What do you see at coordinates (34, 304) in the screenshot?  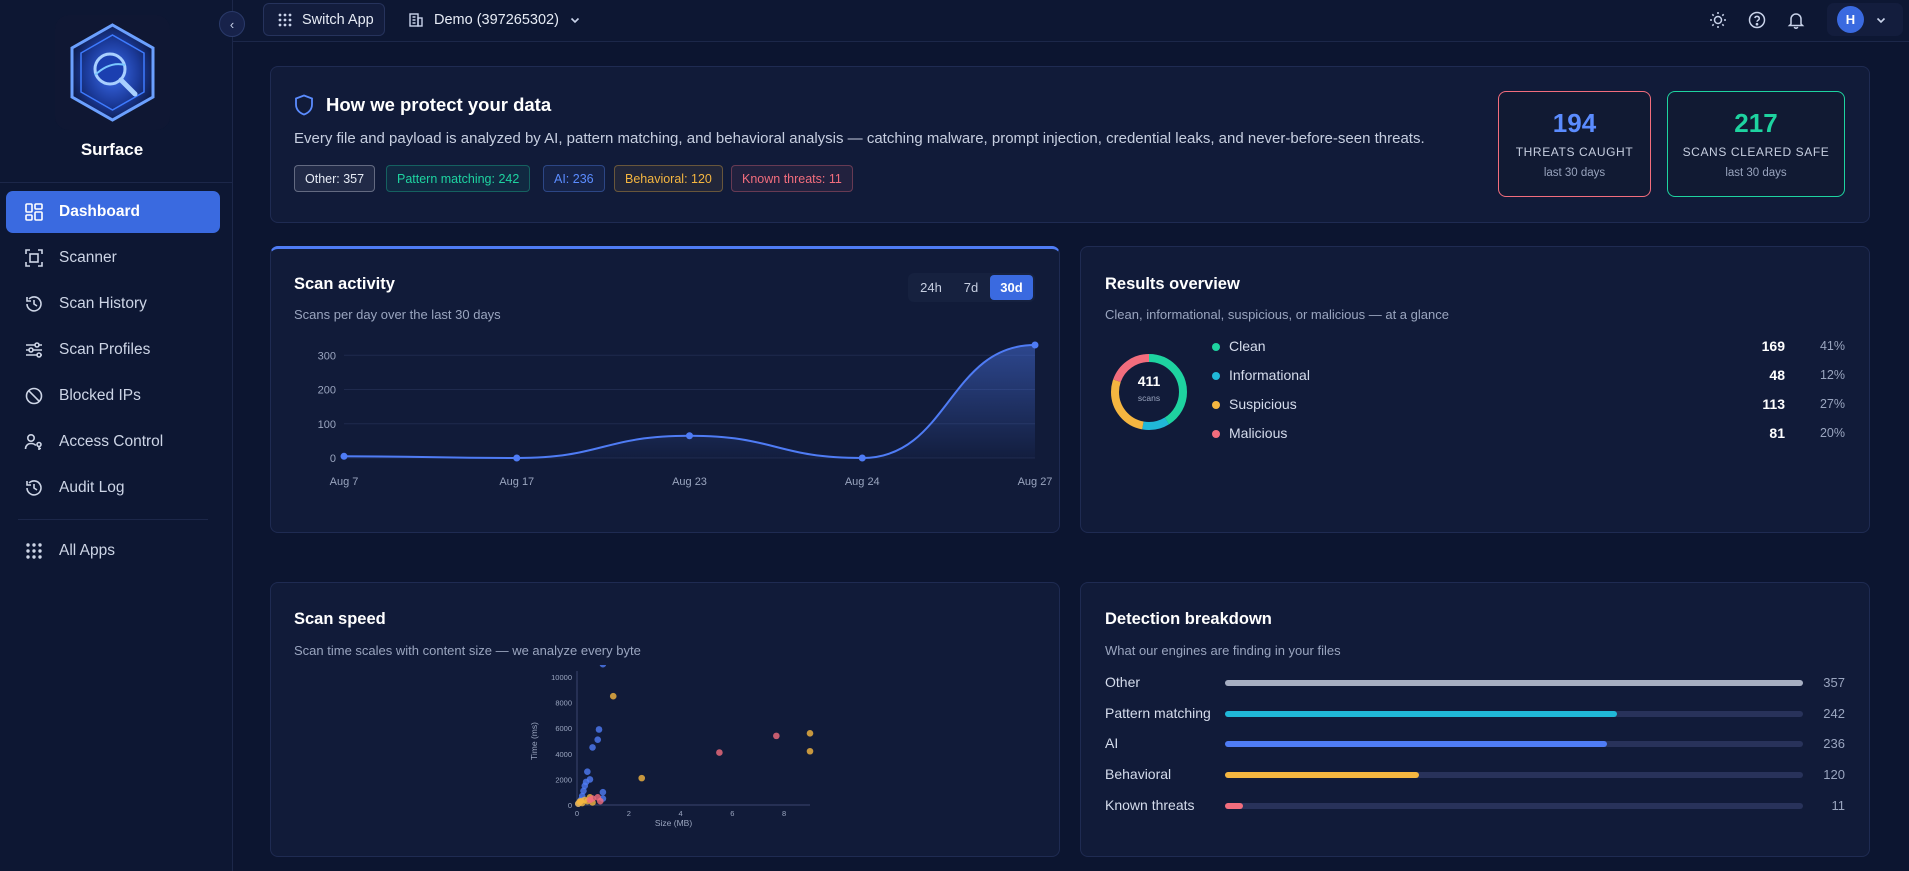 I see `history-icon` at bounding box center [34, 304].